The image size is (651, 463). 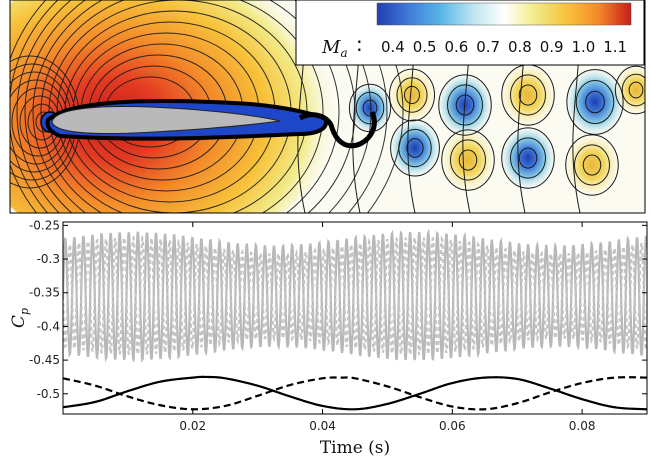 What do you see at coordinates (425, 47) in the screenshot?
I see `colorbar-tick-label: 0.5` at bounding box center [425, 47].